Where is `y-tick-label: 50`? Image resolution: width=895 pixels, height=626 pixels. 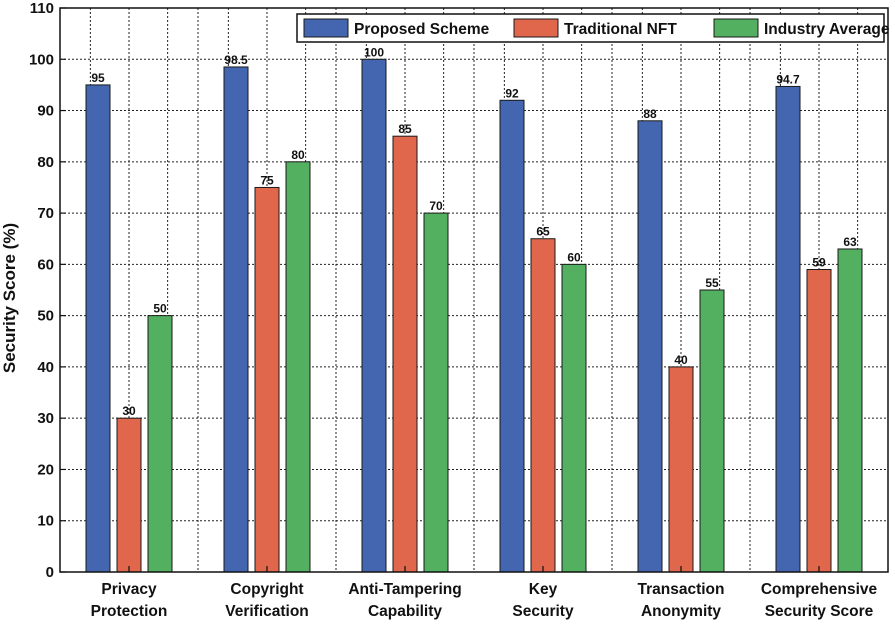 y-tick-label: 50 is located at coordinates (45, 316).